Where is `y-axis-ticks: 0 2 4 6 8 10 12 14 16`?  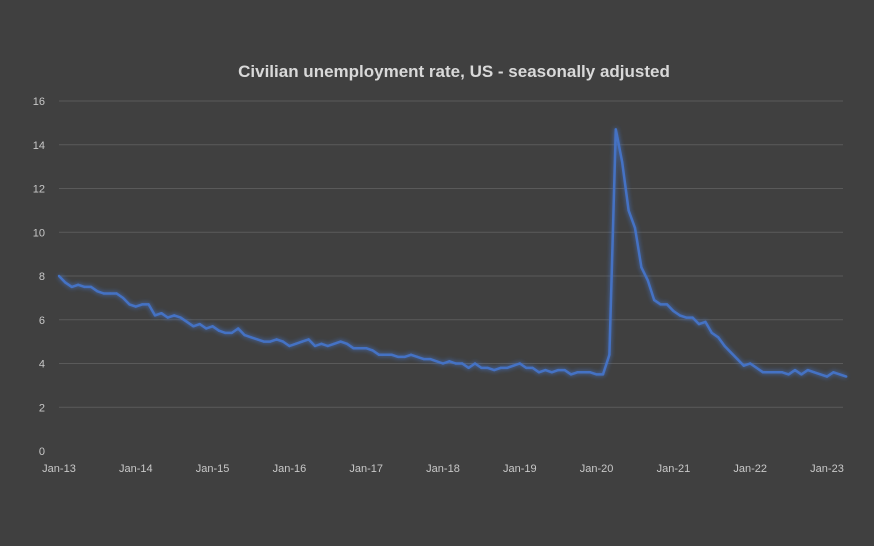 y-axis-ticks: 0 2 4 6 8 10 12 14 16 is located at coordinates (39, 277).